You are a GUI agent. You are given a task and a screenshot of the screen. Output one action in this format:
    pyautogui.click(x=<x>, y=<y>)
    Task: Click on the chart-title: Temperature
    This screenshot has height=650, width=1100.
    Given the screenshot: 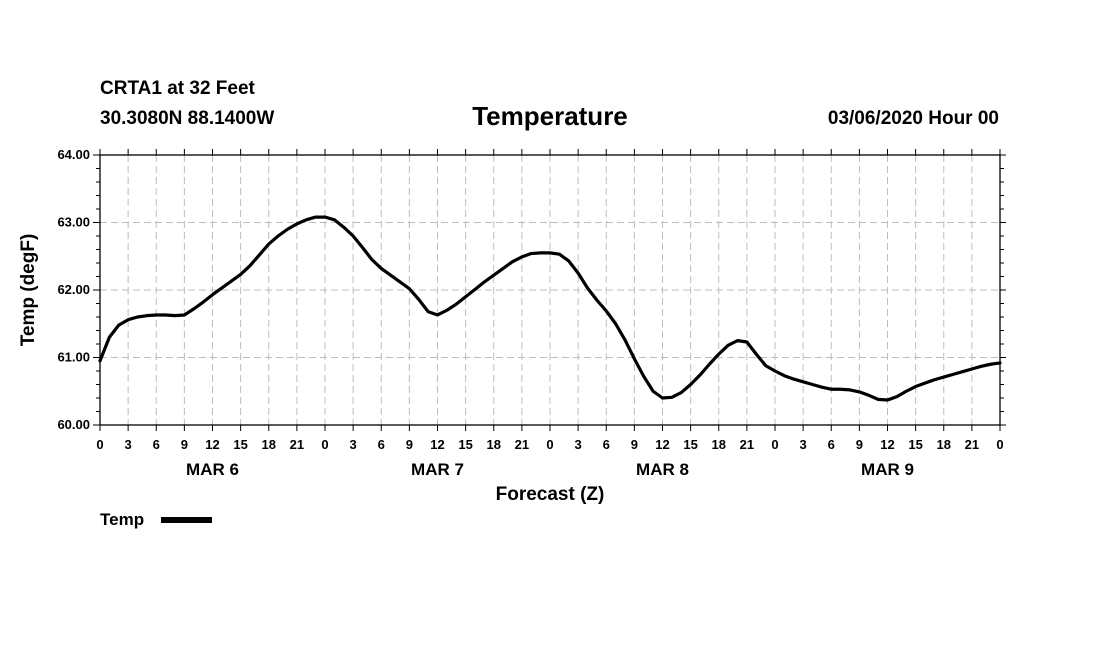 What is the action you would take?
    pyautogui.click(x=550, y=116)
    